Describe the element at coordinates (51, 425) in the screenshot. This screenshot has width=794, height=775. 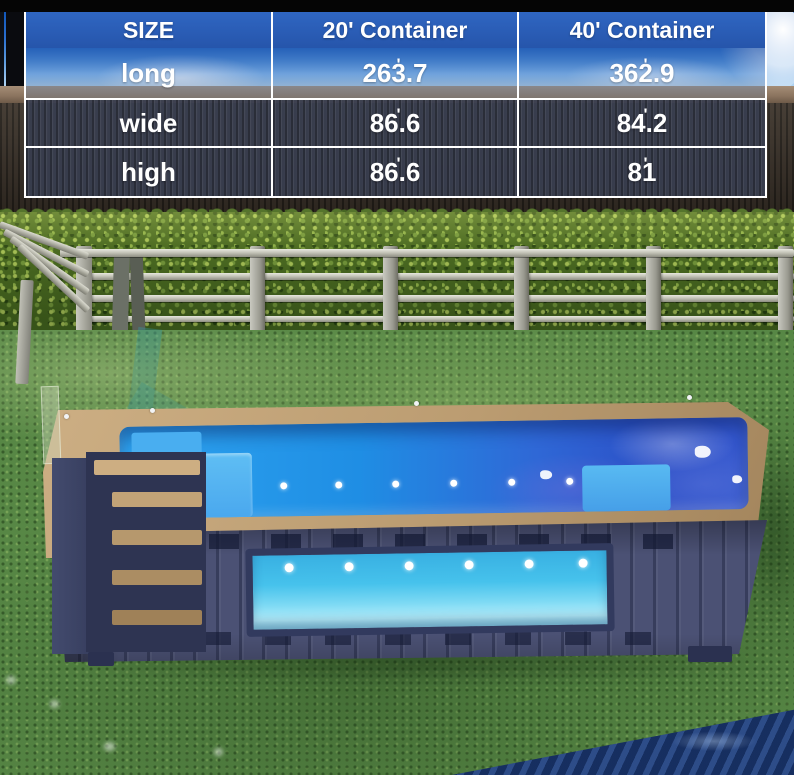
I see `glass-panel` at that location.